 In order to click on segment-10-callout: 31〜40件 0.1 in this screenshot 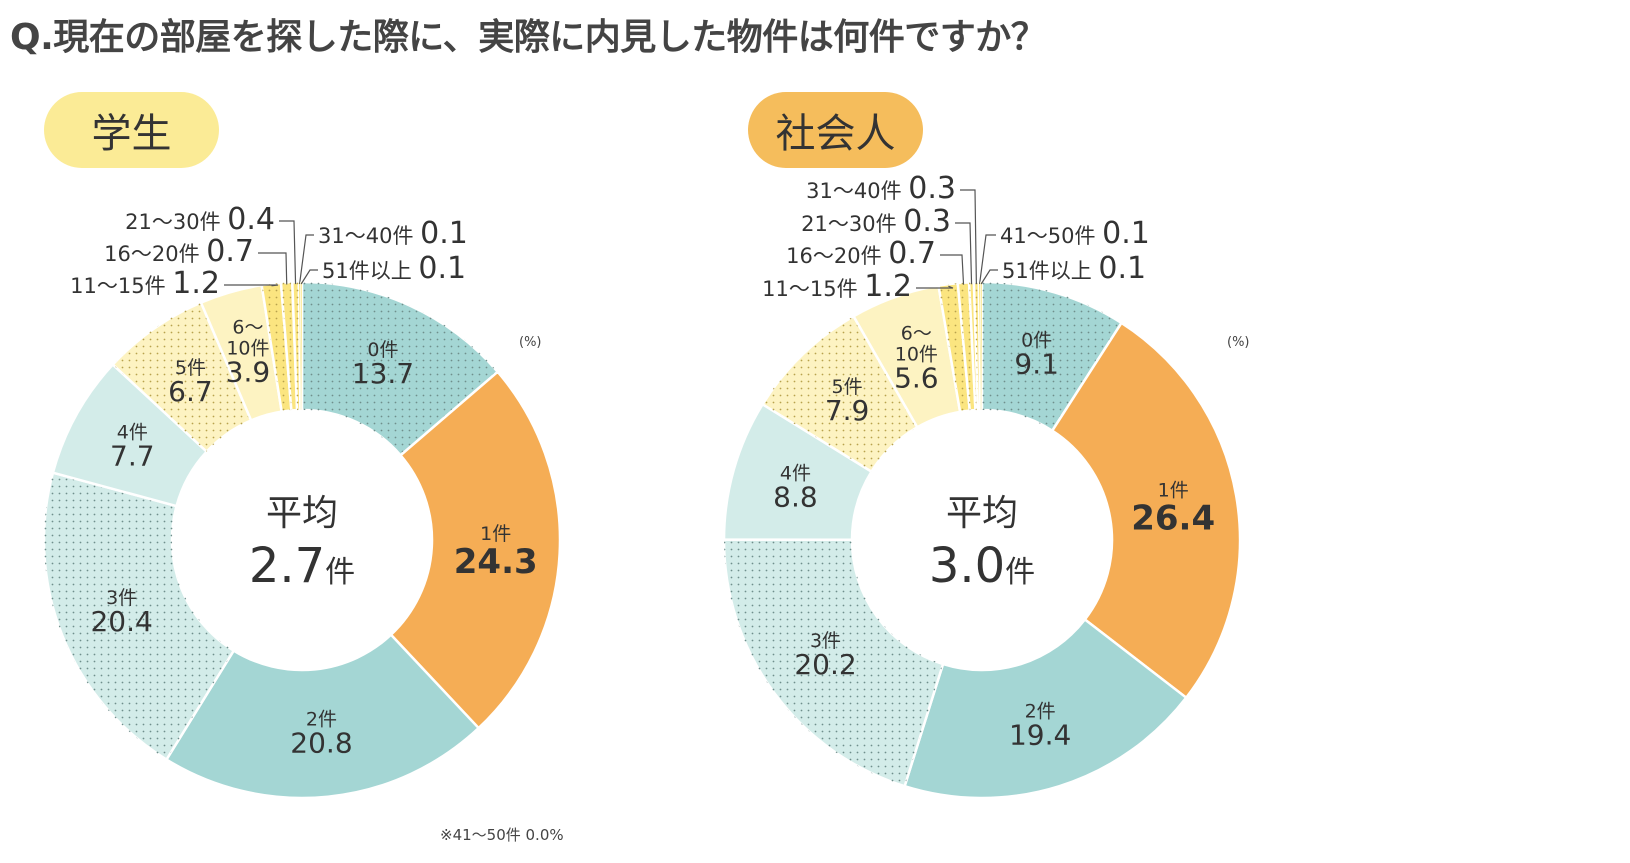, I will do `click(393, 233)`.